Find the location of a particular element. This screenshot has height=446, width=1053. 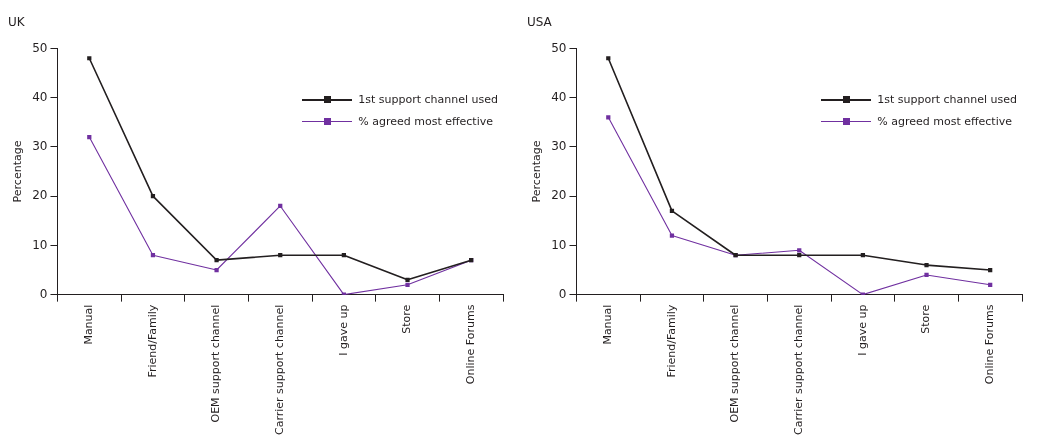

chart-title: UK is located at coordinates (17, 22).